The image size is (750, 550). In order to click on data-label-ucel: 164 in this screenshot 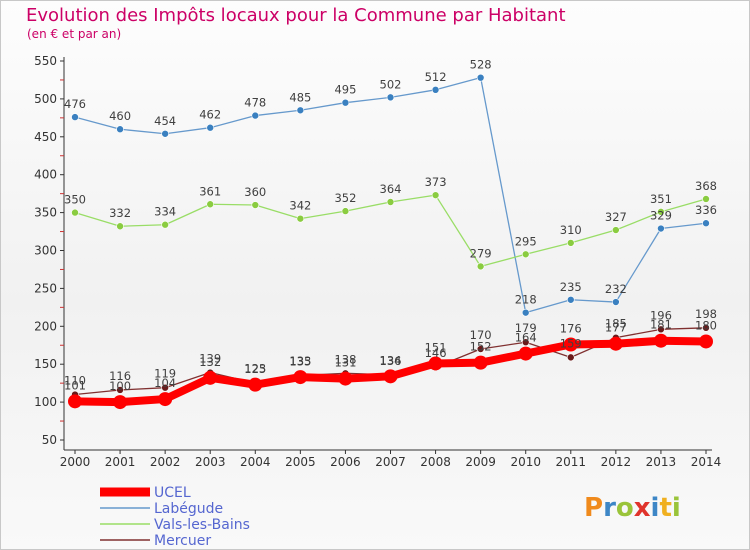, I will do `click(526, 338)`.